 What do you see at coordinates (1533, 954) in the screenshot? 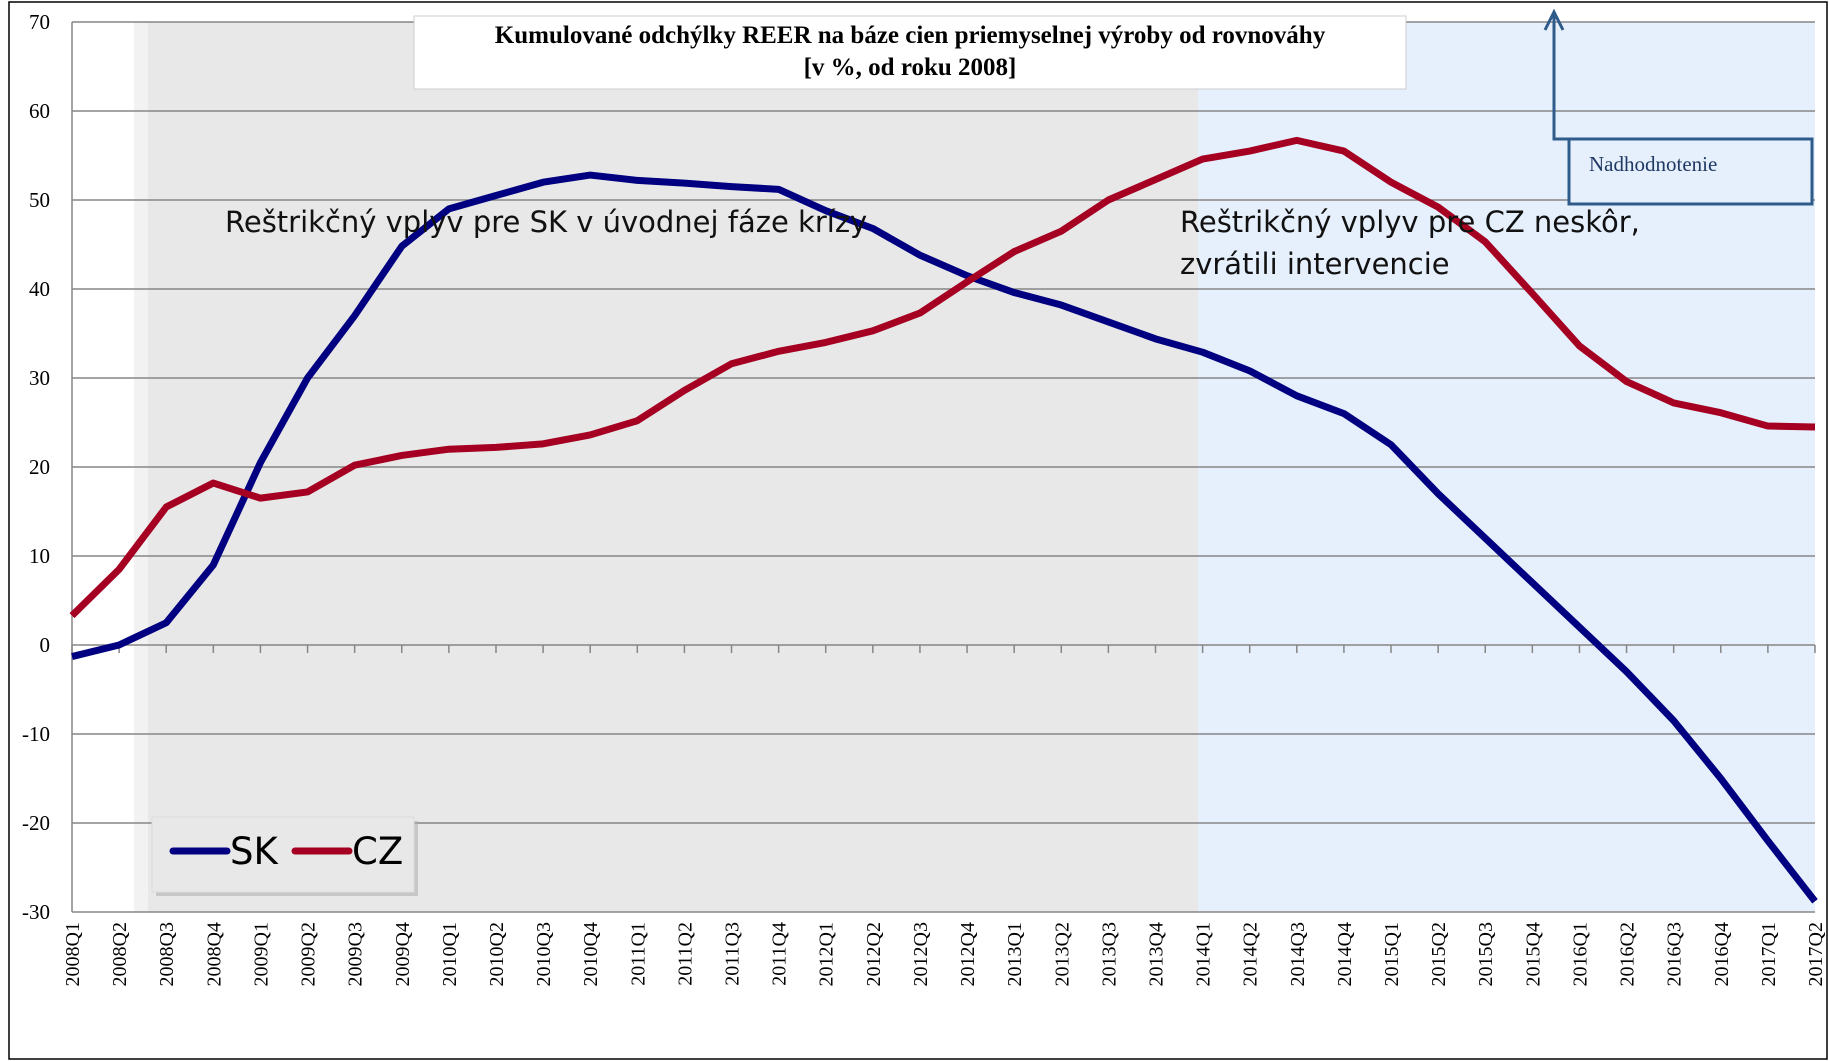
I see `x-tick-label: 2015Q4` at bounding box center [1533, 954].